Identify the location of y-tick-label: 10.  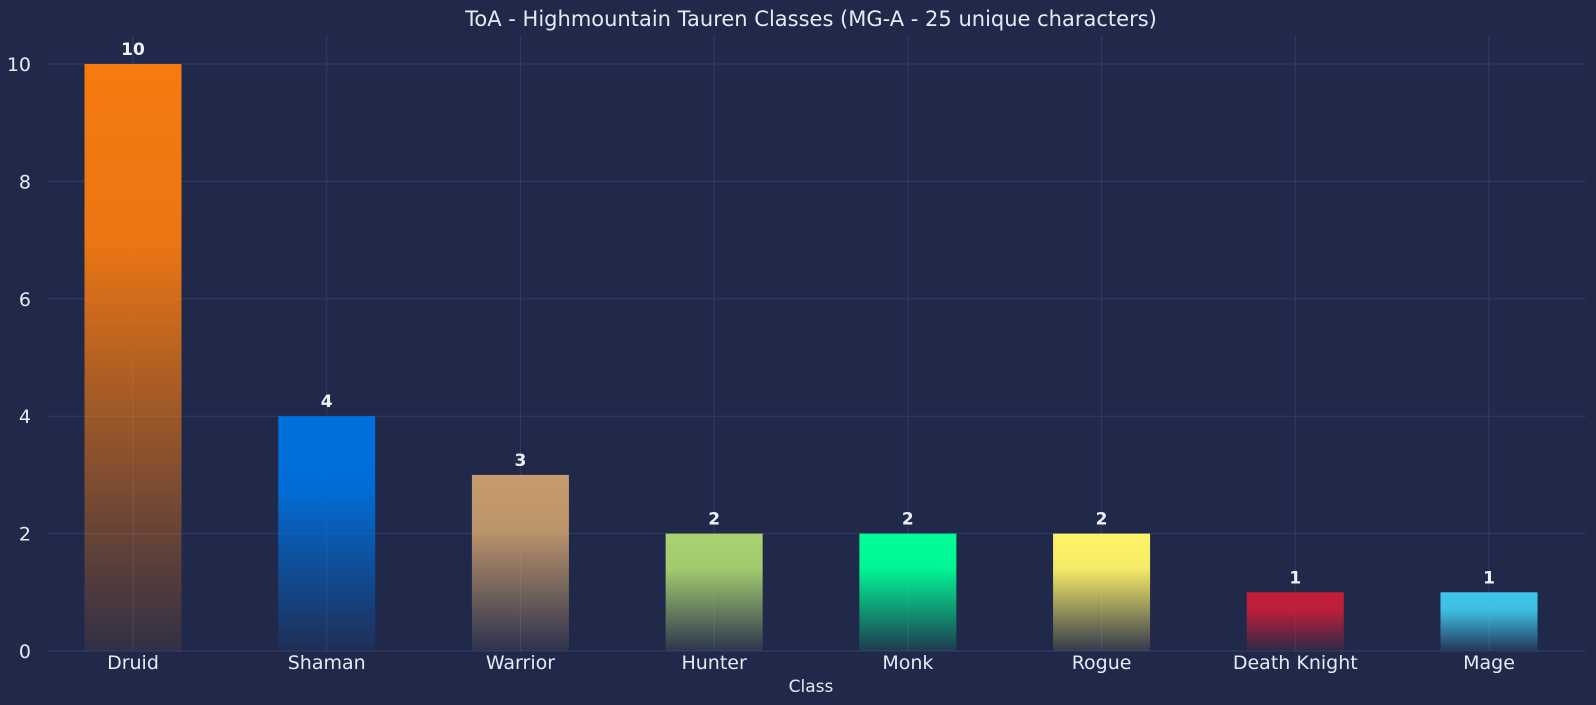
(19, 65).